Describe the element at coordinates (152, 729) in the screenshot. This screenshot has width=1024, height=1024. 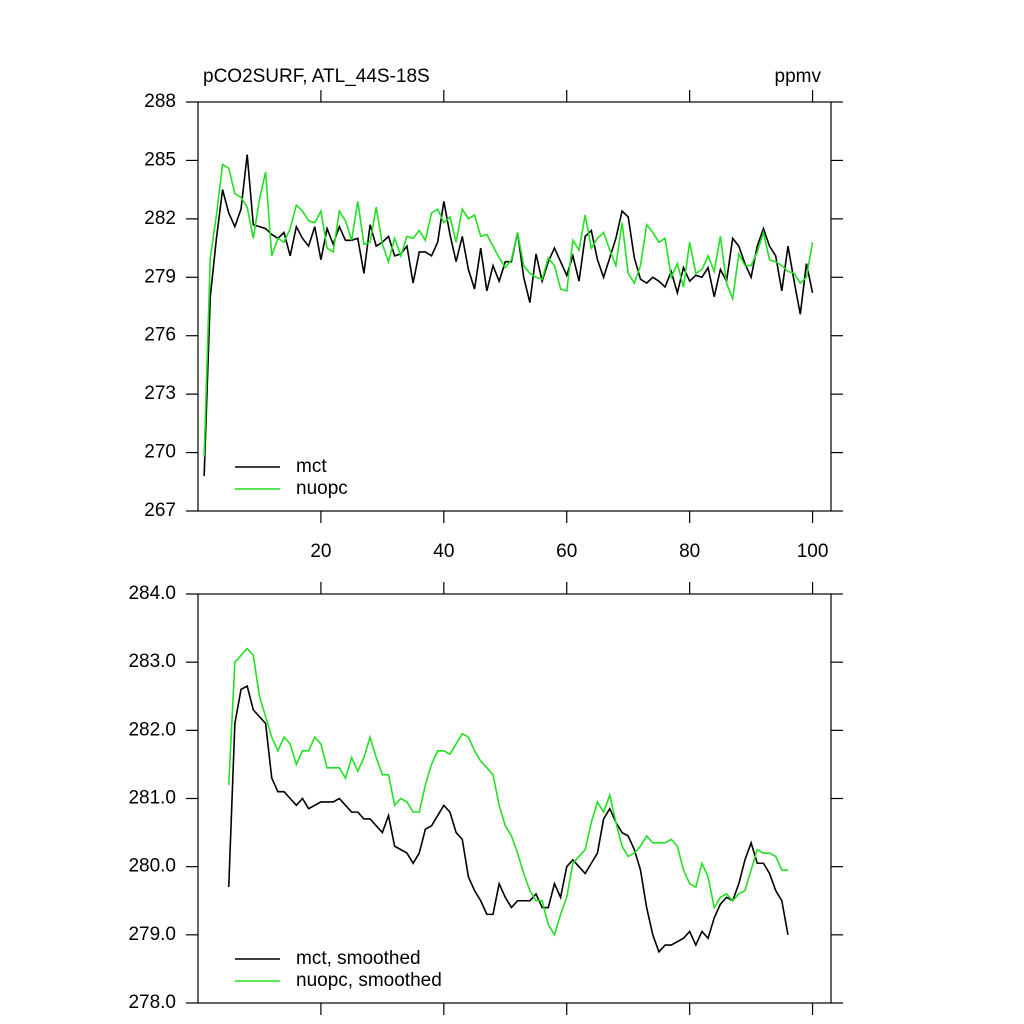
I see `y-tick-label: 282.0` at that location.